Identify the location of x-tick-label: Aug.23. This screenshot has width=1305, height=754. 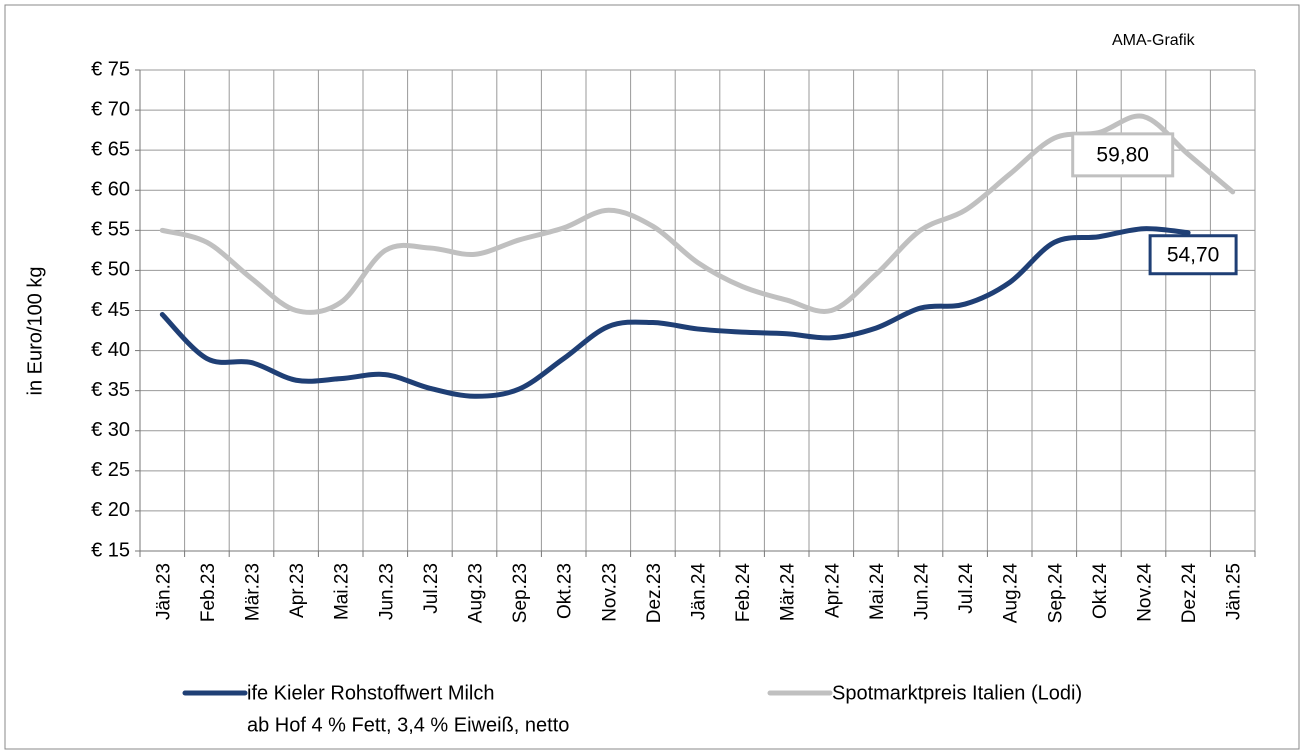
(476, 593).